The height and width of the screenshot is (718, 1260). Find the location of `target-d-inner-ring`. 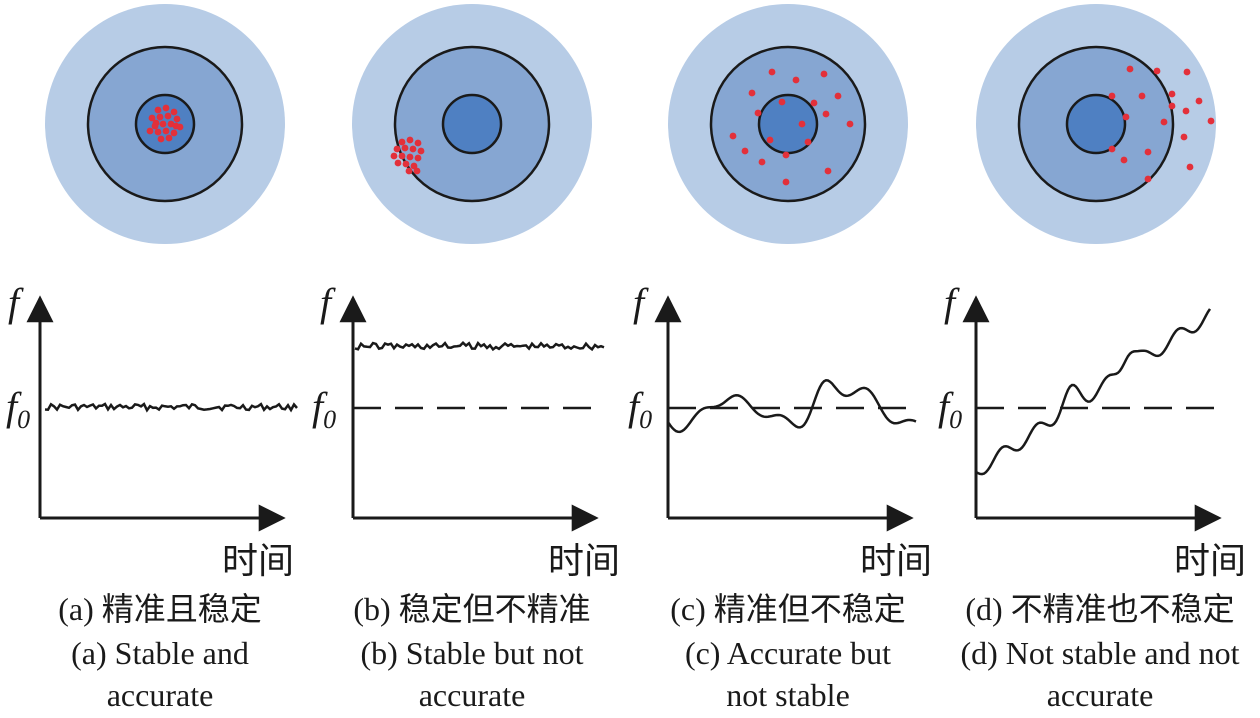

target-d-inner-ring is located at coordinates (1096, 124).